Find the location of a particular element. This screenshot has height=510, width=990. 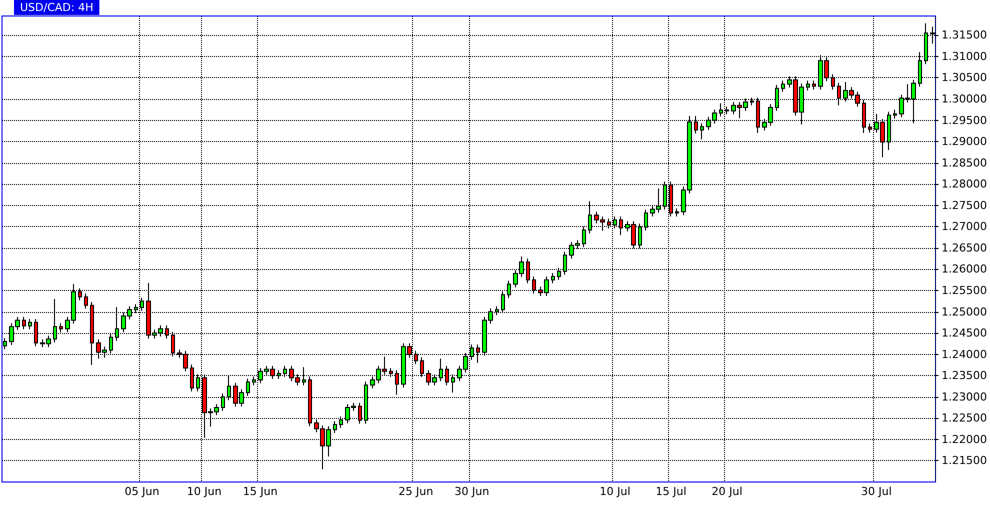

x-tick-label: 15 Jun is located at coordinates (260, 491).